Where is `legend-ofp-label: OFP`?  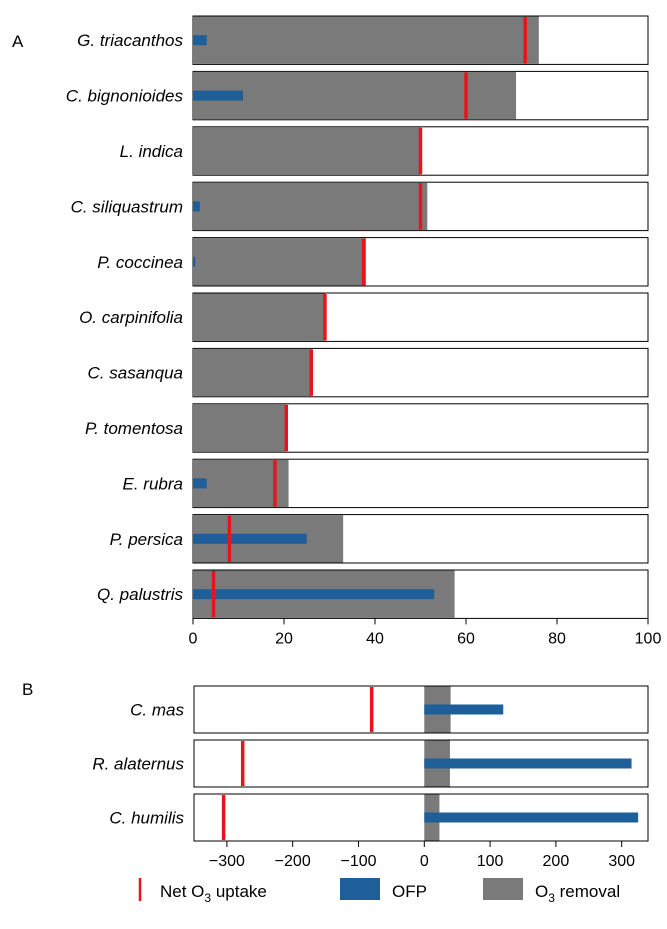 legend-ofp-label: OFP is located at coordinates (409, 891).